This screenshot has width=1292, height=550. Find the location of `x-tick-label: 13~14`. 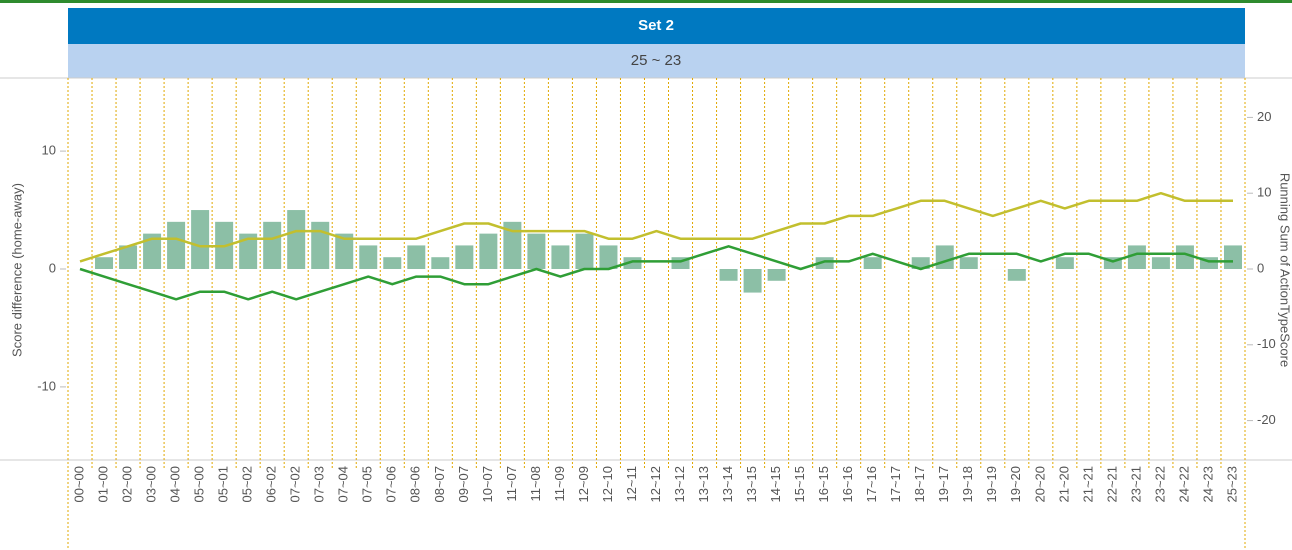

x-tick-label: 13~14 is located at coordinates (727, 484).